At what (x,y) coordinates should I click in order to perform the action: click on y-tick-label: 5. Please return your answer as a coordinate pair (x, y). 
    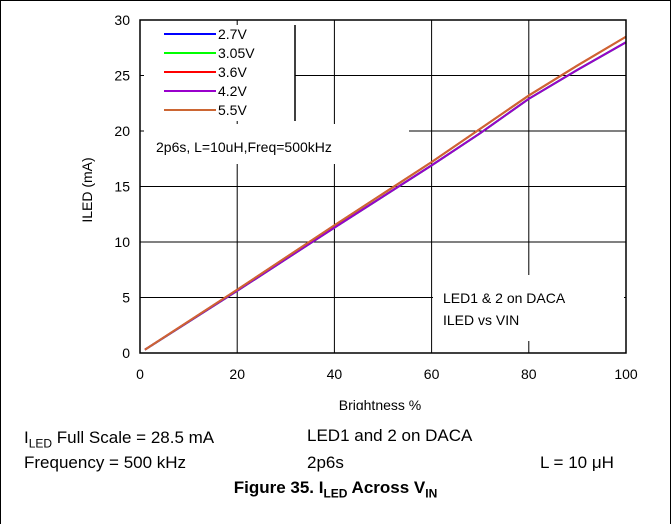
    Looking at the image, I should click on (126, 298).